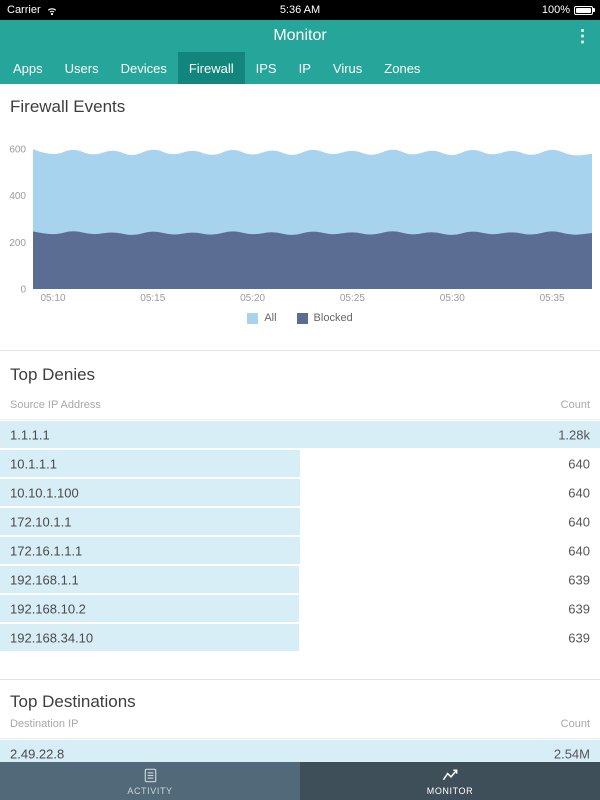 Image resolution: width=600 pixels, height=800 pixels. I want to click on section-title-firewall-events: Firewall Events, so click(68, 106).